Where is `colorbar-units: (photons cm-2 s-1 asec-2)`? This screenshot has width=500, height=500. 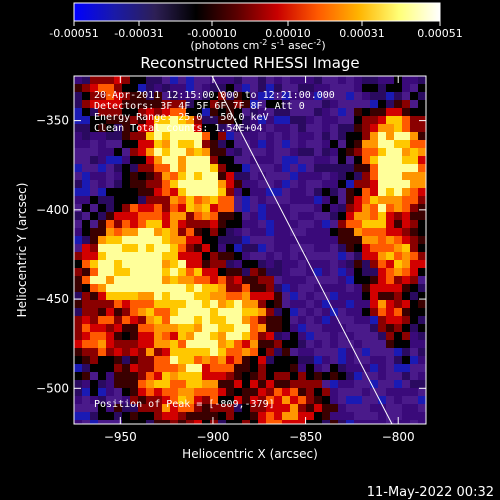
colorbar-units: (photons cm-2 s-1 asec-2) is located at coordinates (257, 45).